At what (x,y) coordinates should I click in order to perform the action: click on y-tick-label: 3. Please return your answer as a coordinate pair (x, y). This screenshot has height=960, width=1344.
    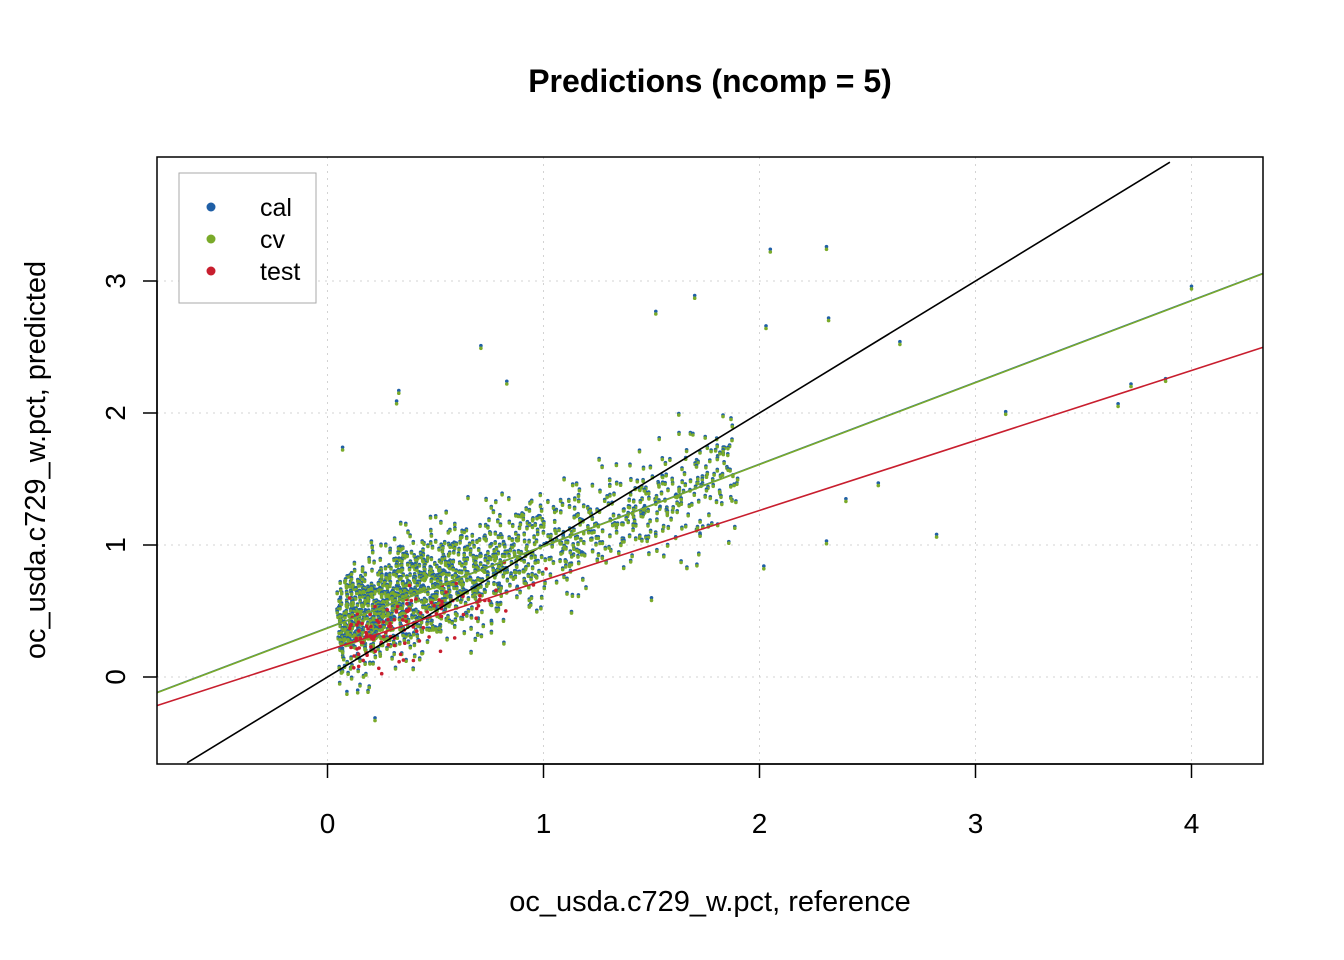
    Looking at the image, I should click on (115, 281).